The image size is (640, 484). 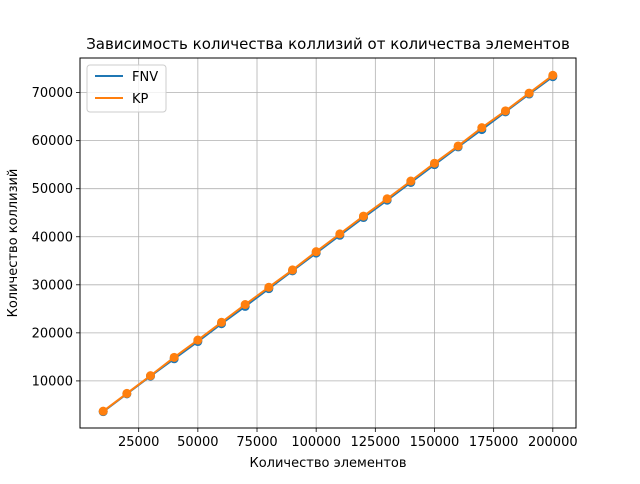 What do you see at coordinates (52, 189) in the screenshot?
I see `y-tick-label: 50000` at bounding box center [52, 189].